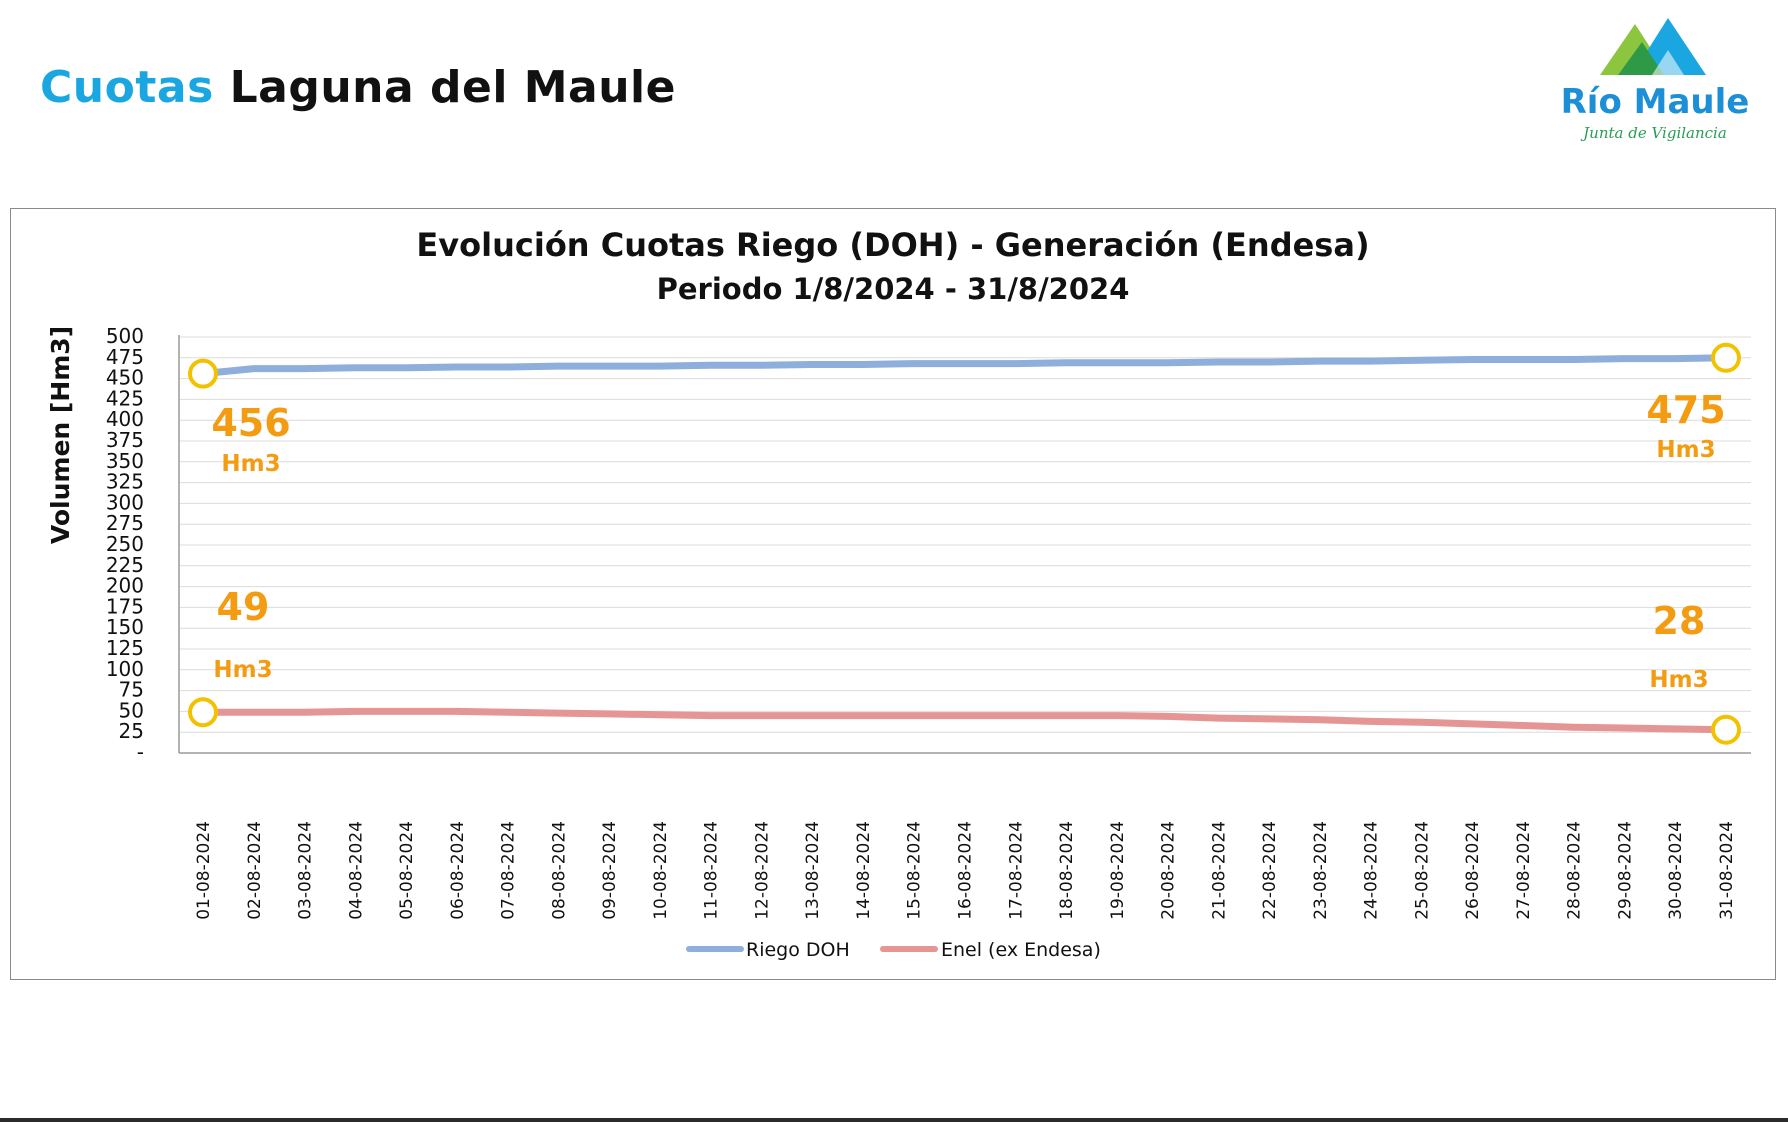 This screenshot has height=1122, width=1788. I want to click on x-tick-label: 19-08-2024, so click(1118, 870).